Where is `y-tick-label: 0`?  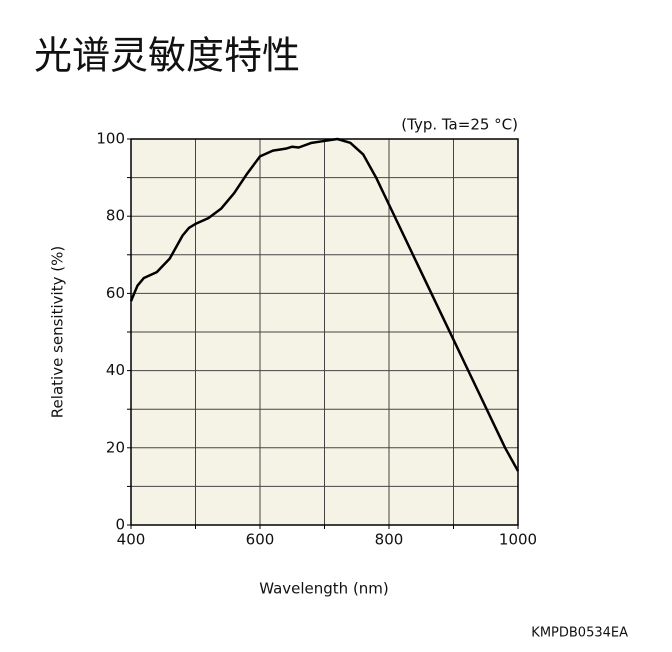 y-tick-label: 0 is located at coordinates (120, 525).